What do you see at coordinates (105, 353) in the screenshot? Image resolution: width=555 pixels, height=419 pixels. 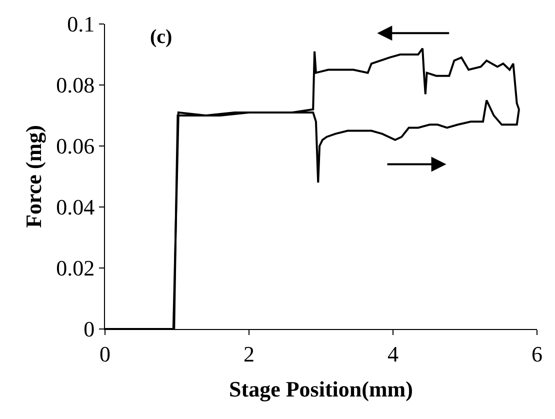 I see `x-tick-label: 0` at bounding box center [105, 353].